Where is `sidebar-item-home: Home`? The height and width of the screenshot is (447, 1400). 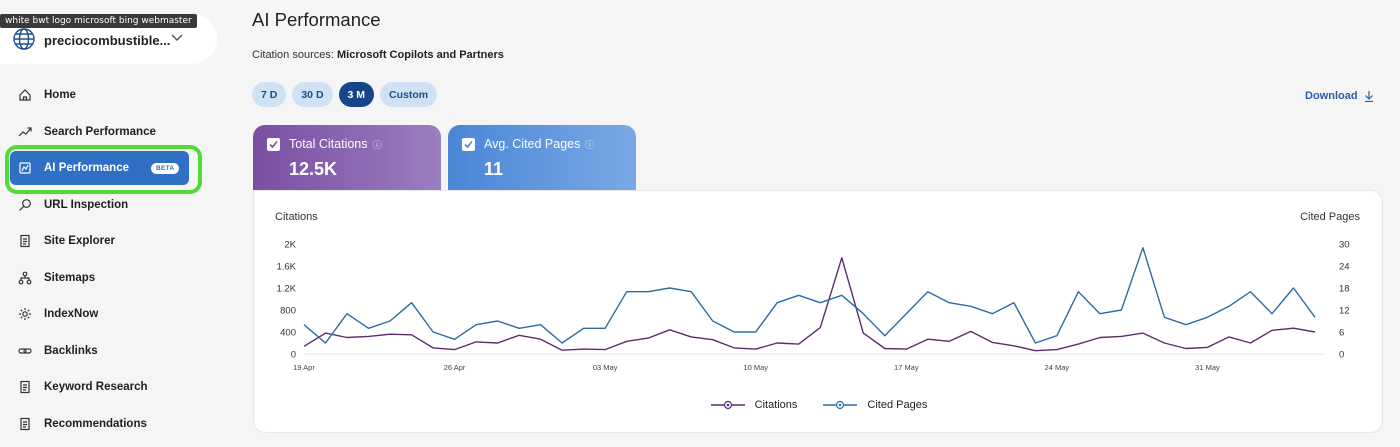 sidebar-item-home: Home is located at coordinates (120, 95).